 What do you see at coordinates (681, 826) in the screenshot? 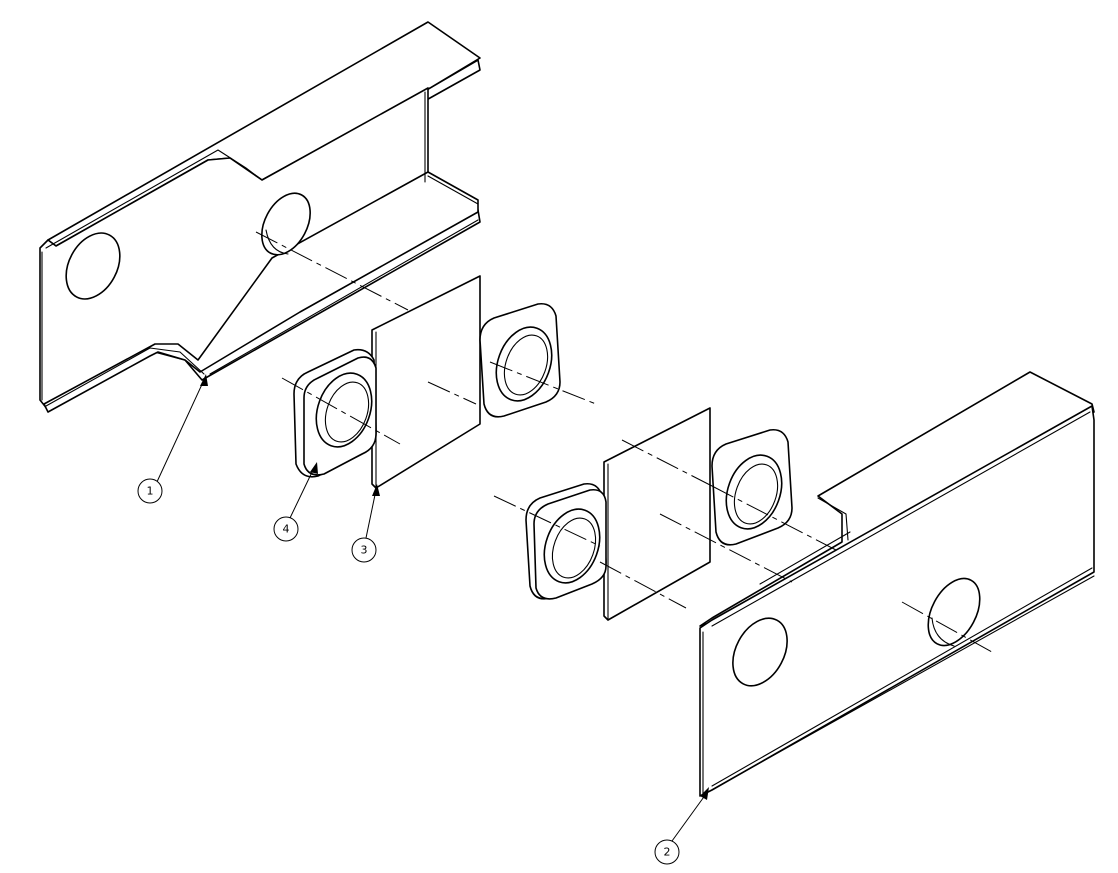
I see `balloon-2-callout: 2` at bounding box center [681, 826].